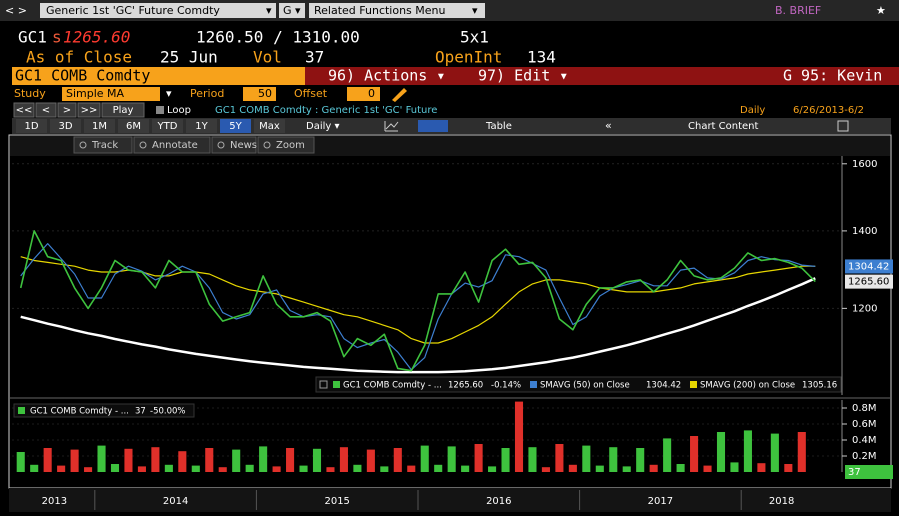  I want to click on loop-checkbox, so click(160, 110).